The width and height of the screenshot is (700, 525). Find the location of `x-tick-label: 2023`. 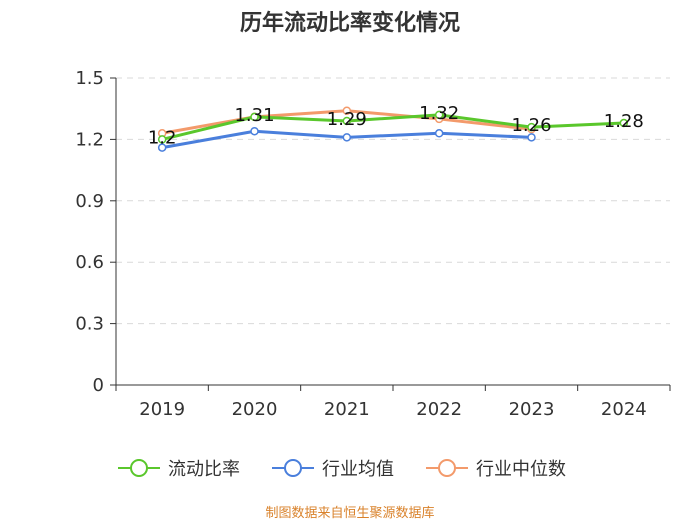

x-tick-label: 2023 is located at coordinates (532, 409).